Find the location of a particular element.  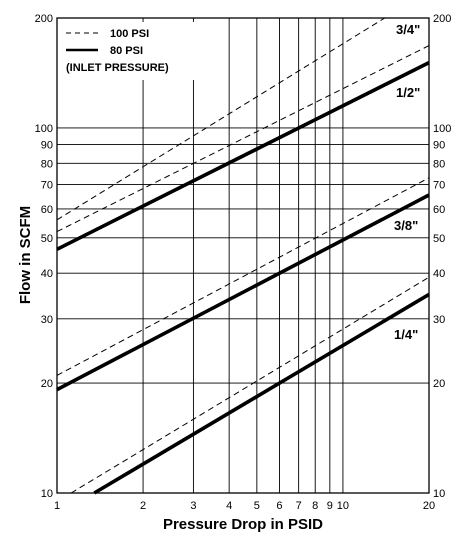

x-tick-label: 6 is located at coordinates (279, 506).